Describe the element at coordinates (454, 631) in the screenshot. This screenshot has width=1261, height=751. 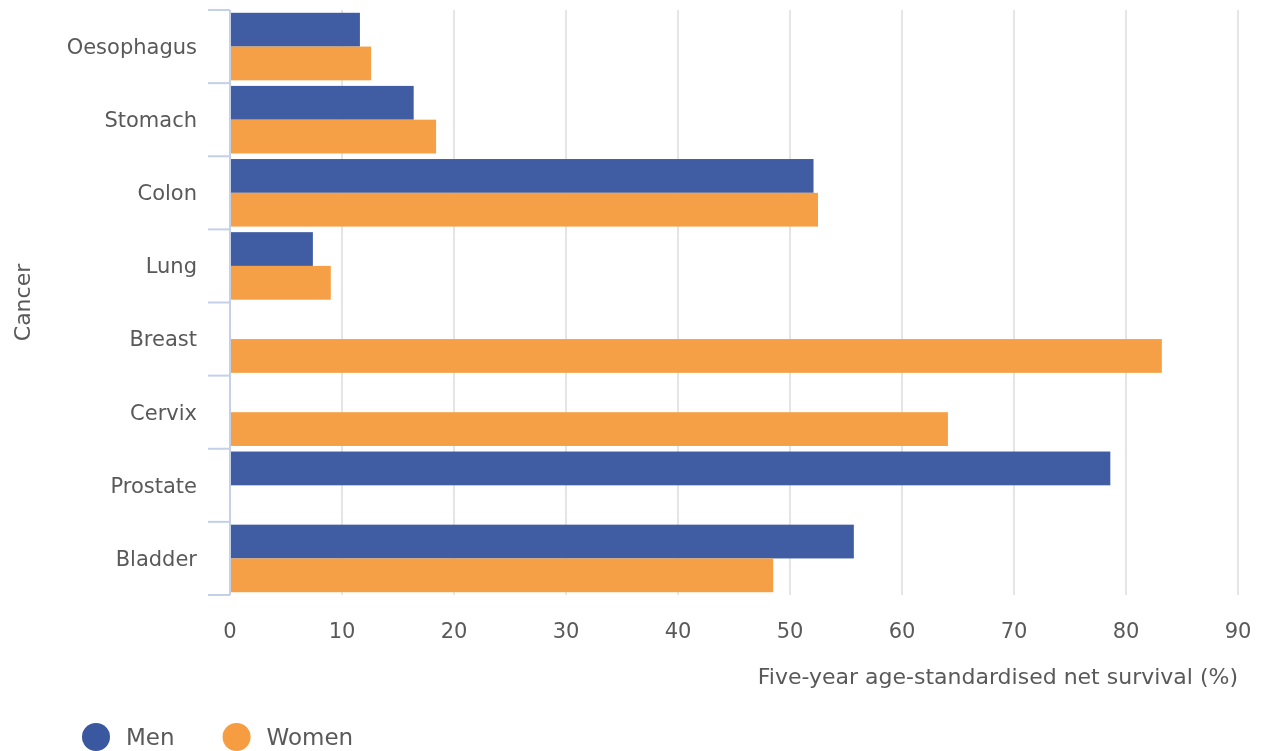
I see `x-tick-label: 20` at that location.